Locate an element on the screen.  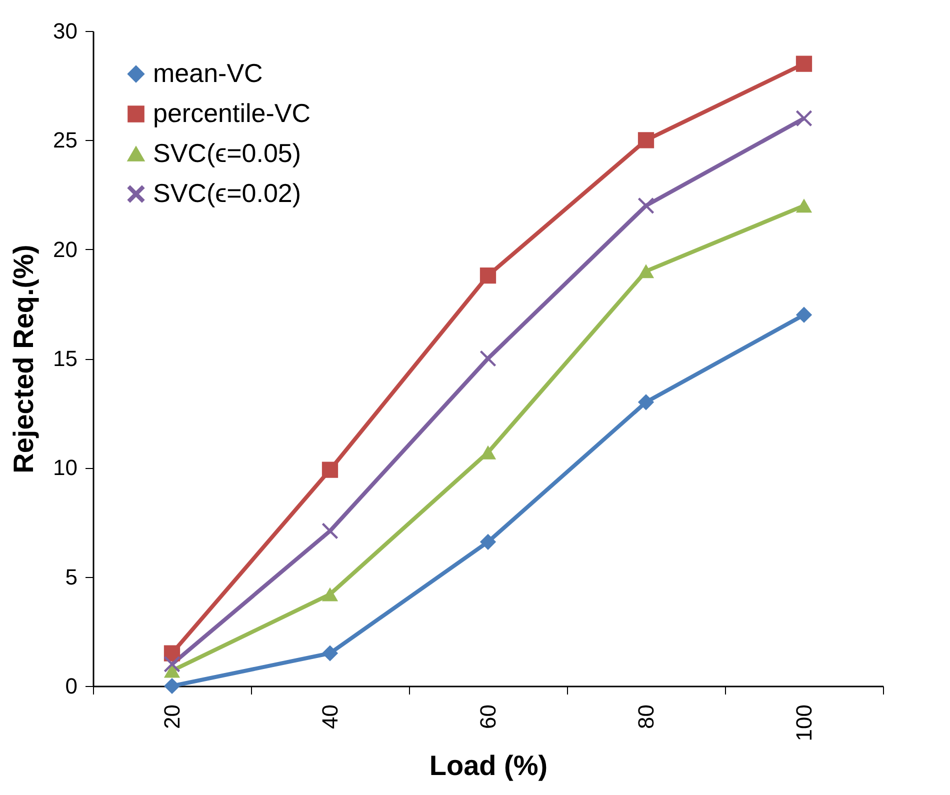
legend-label: SVC(ϵ=0.05) is located at coordinates (227, 153).